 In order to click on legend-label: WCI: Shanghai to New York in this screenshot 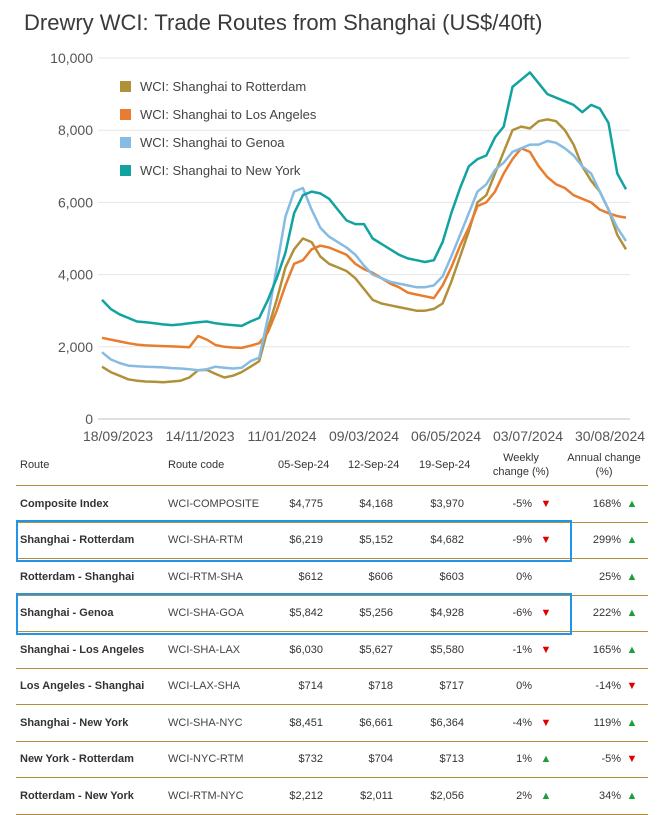, I will do `click(220, 170)`.